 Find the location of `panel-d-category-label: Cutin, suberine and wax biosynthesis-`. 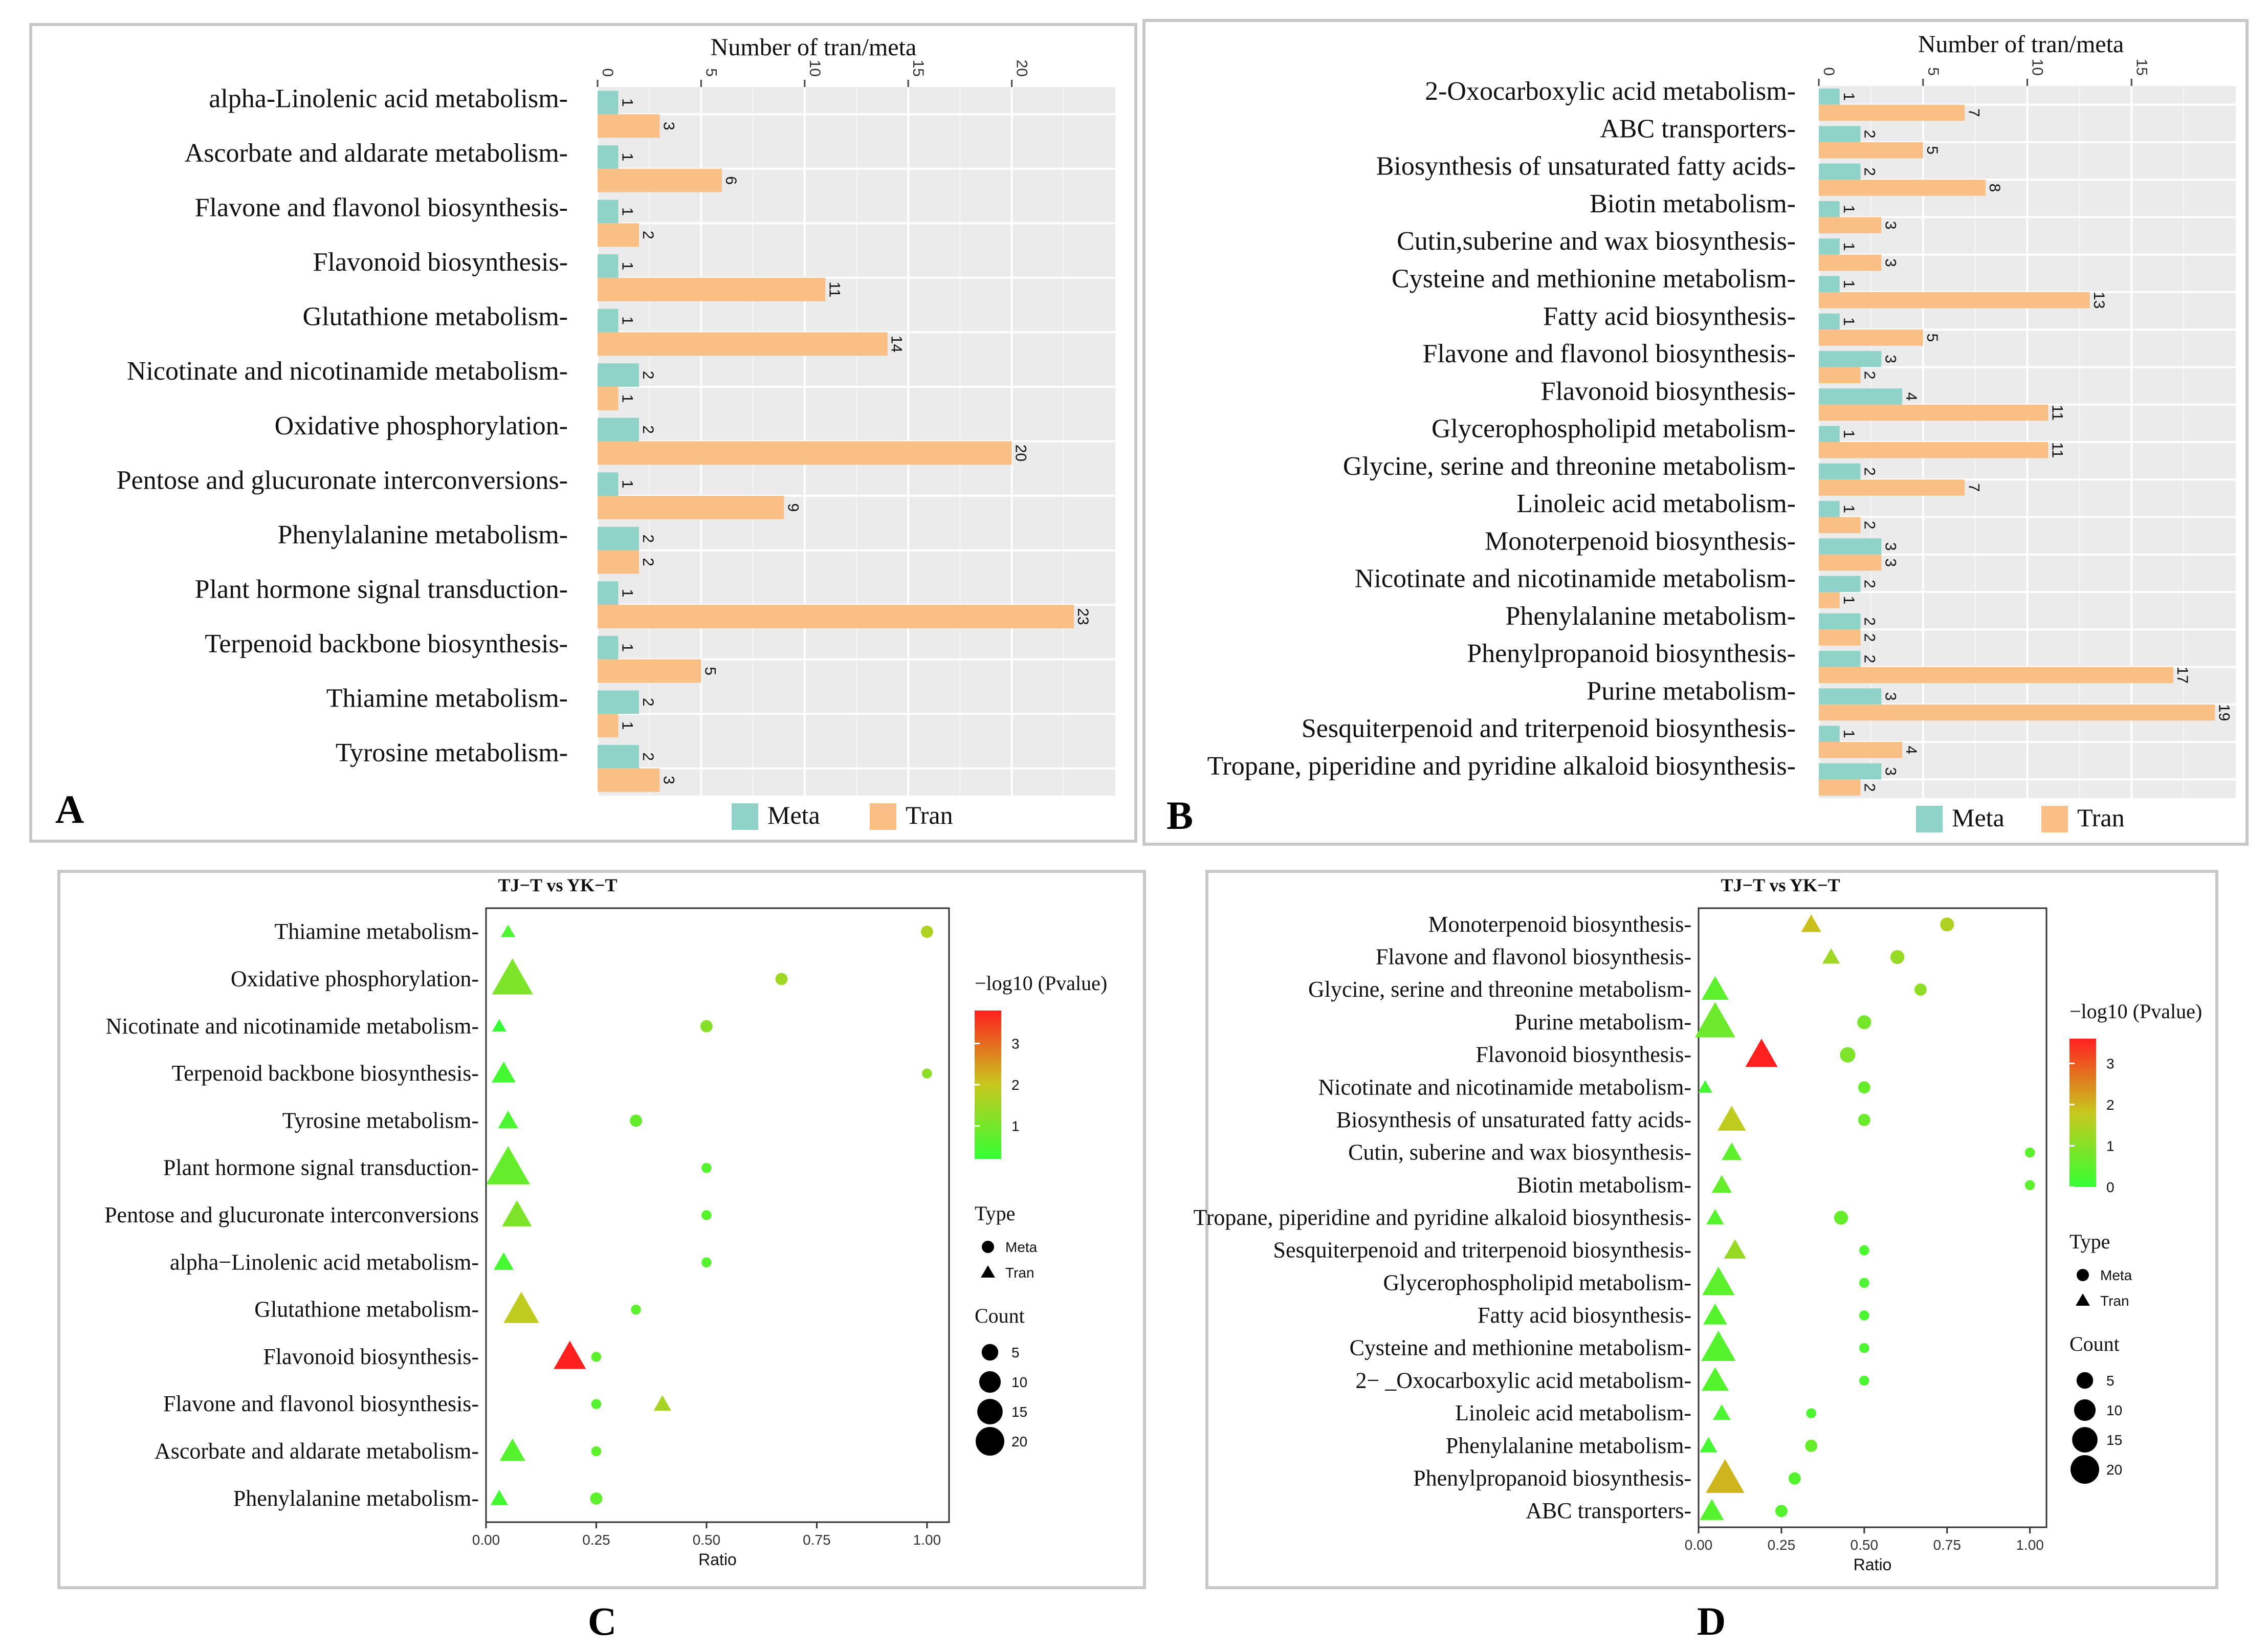

panel-d-category-label: Cutin, suberine and wax biosynthesis- is located at coordinates (1520, 1152).